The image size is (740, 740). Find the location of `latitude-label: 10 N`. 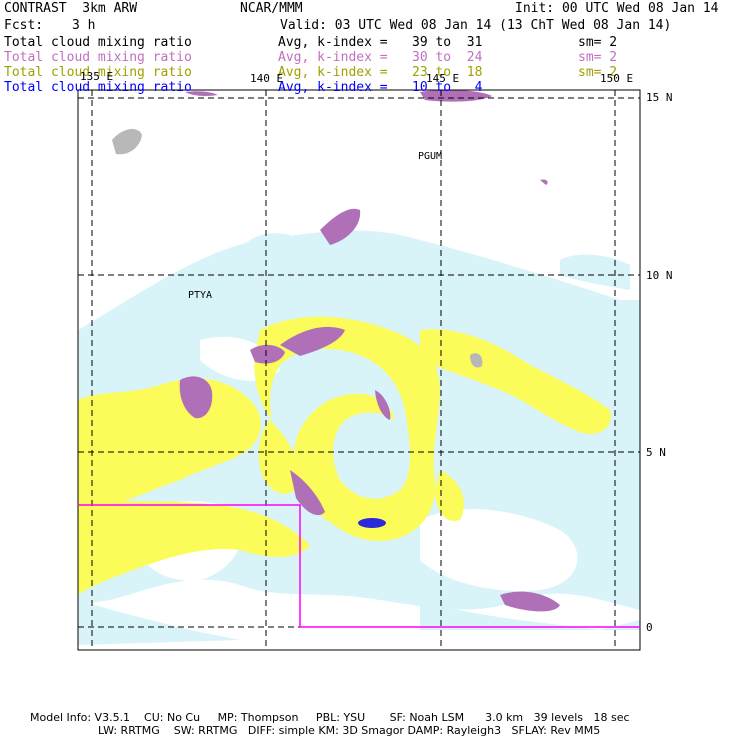

latitude-label: 10 N is located at coordinates (659, 275).